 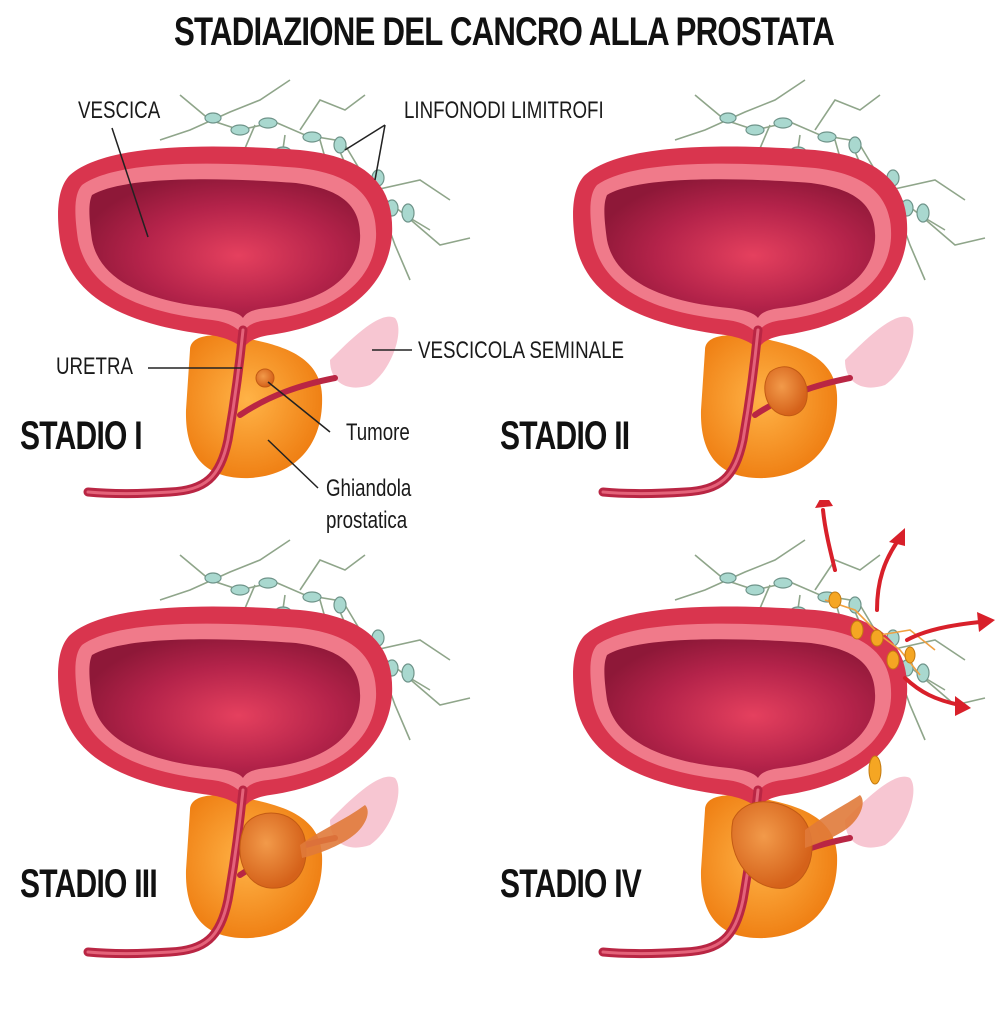 I want to click on stage-4-tumor, so click(x=772, y=845).